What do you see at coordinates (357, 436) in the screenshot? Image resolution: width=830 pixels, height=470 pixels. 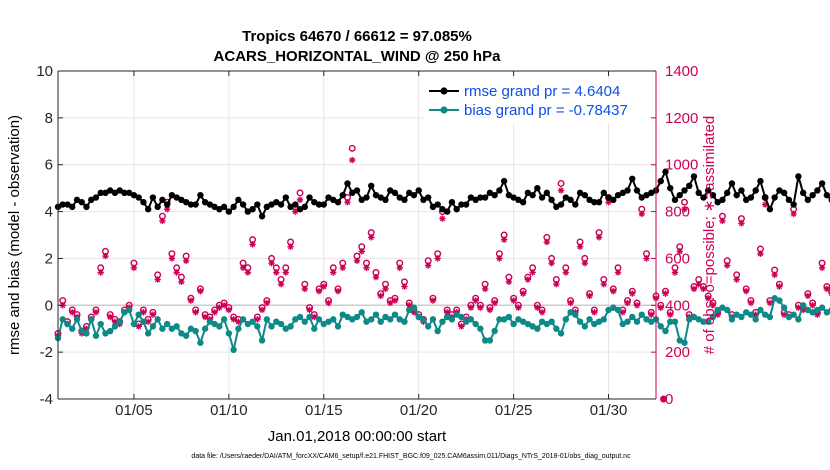 I see `x-axis-label: Jan.01,2018 00:00:00 start` at bounding box center [357, 436].